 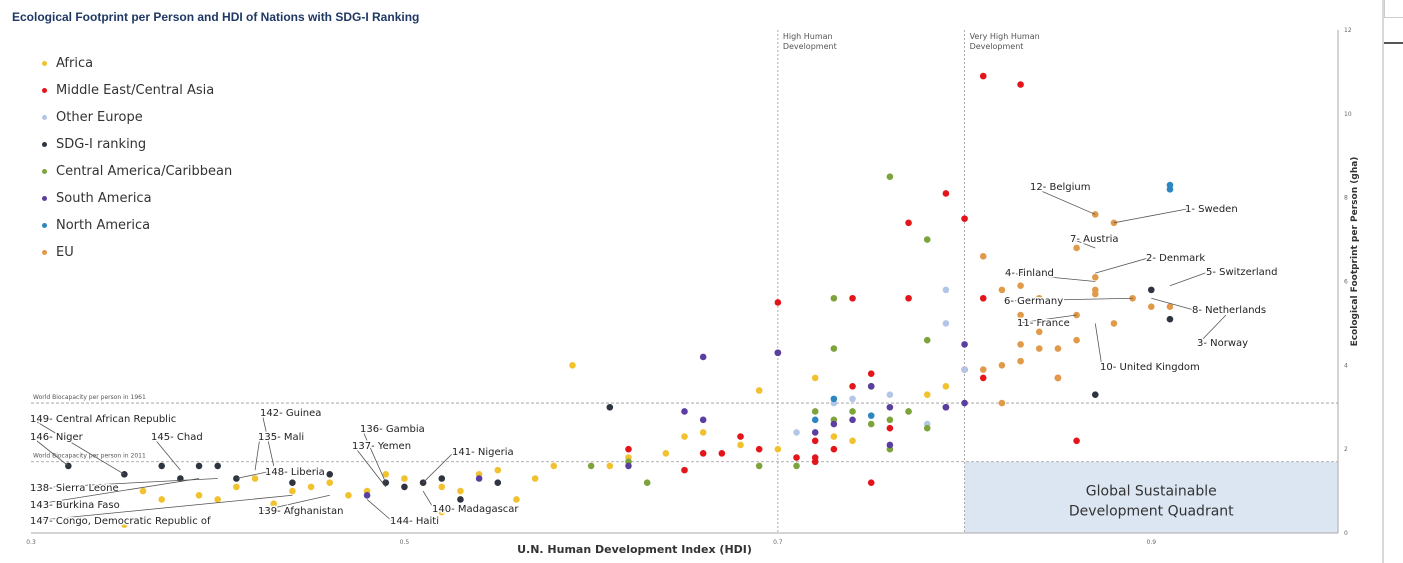 I want to click on x-axis-label: U.N. Human Development Index (HDI), so click(x=634, y=549).